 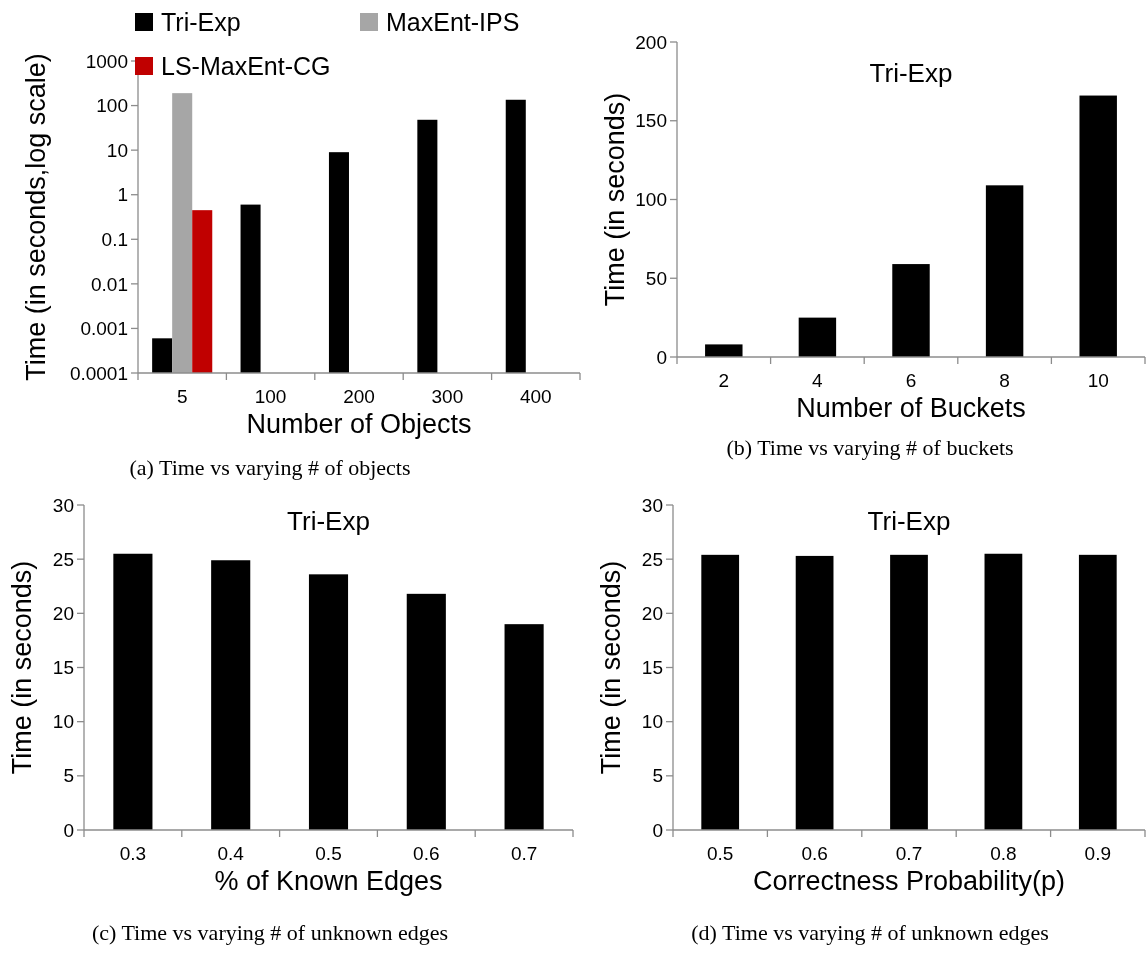 What do you see at coordinates (447, 396) in the screenshot?
I see `x-tick-label: 300` at bounding box center [447, 396].